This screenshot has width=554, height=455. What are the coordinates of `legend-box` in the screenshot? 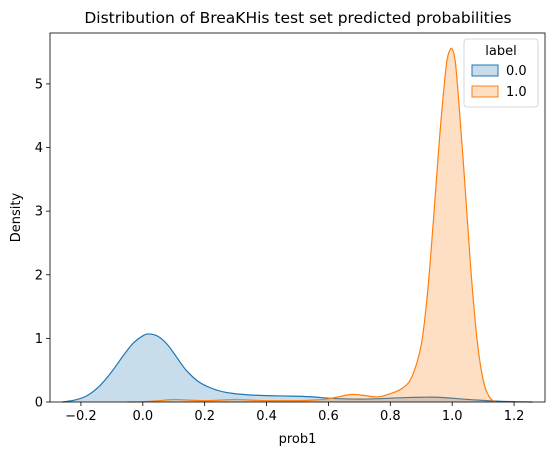 It's located at (501, 73).